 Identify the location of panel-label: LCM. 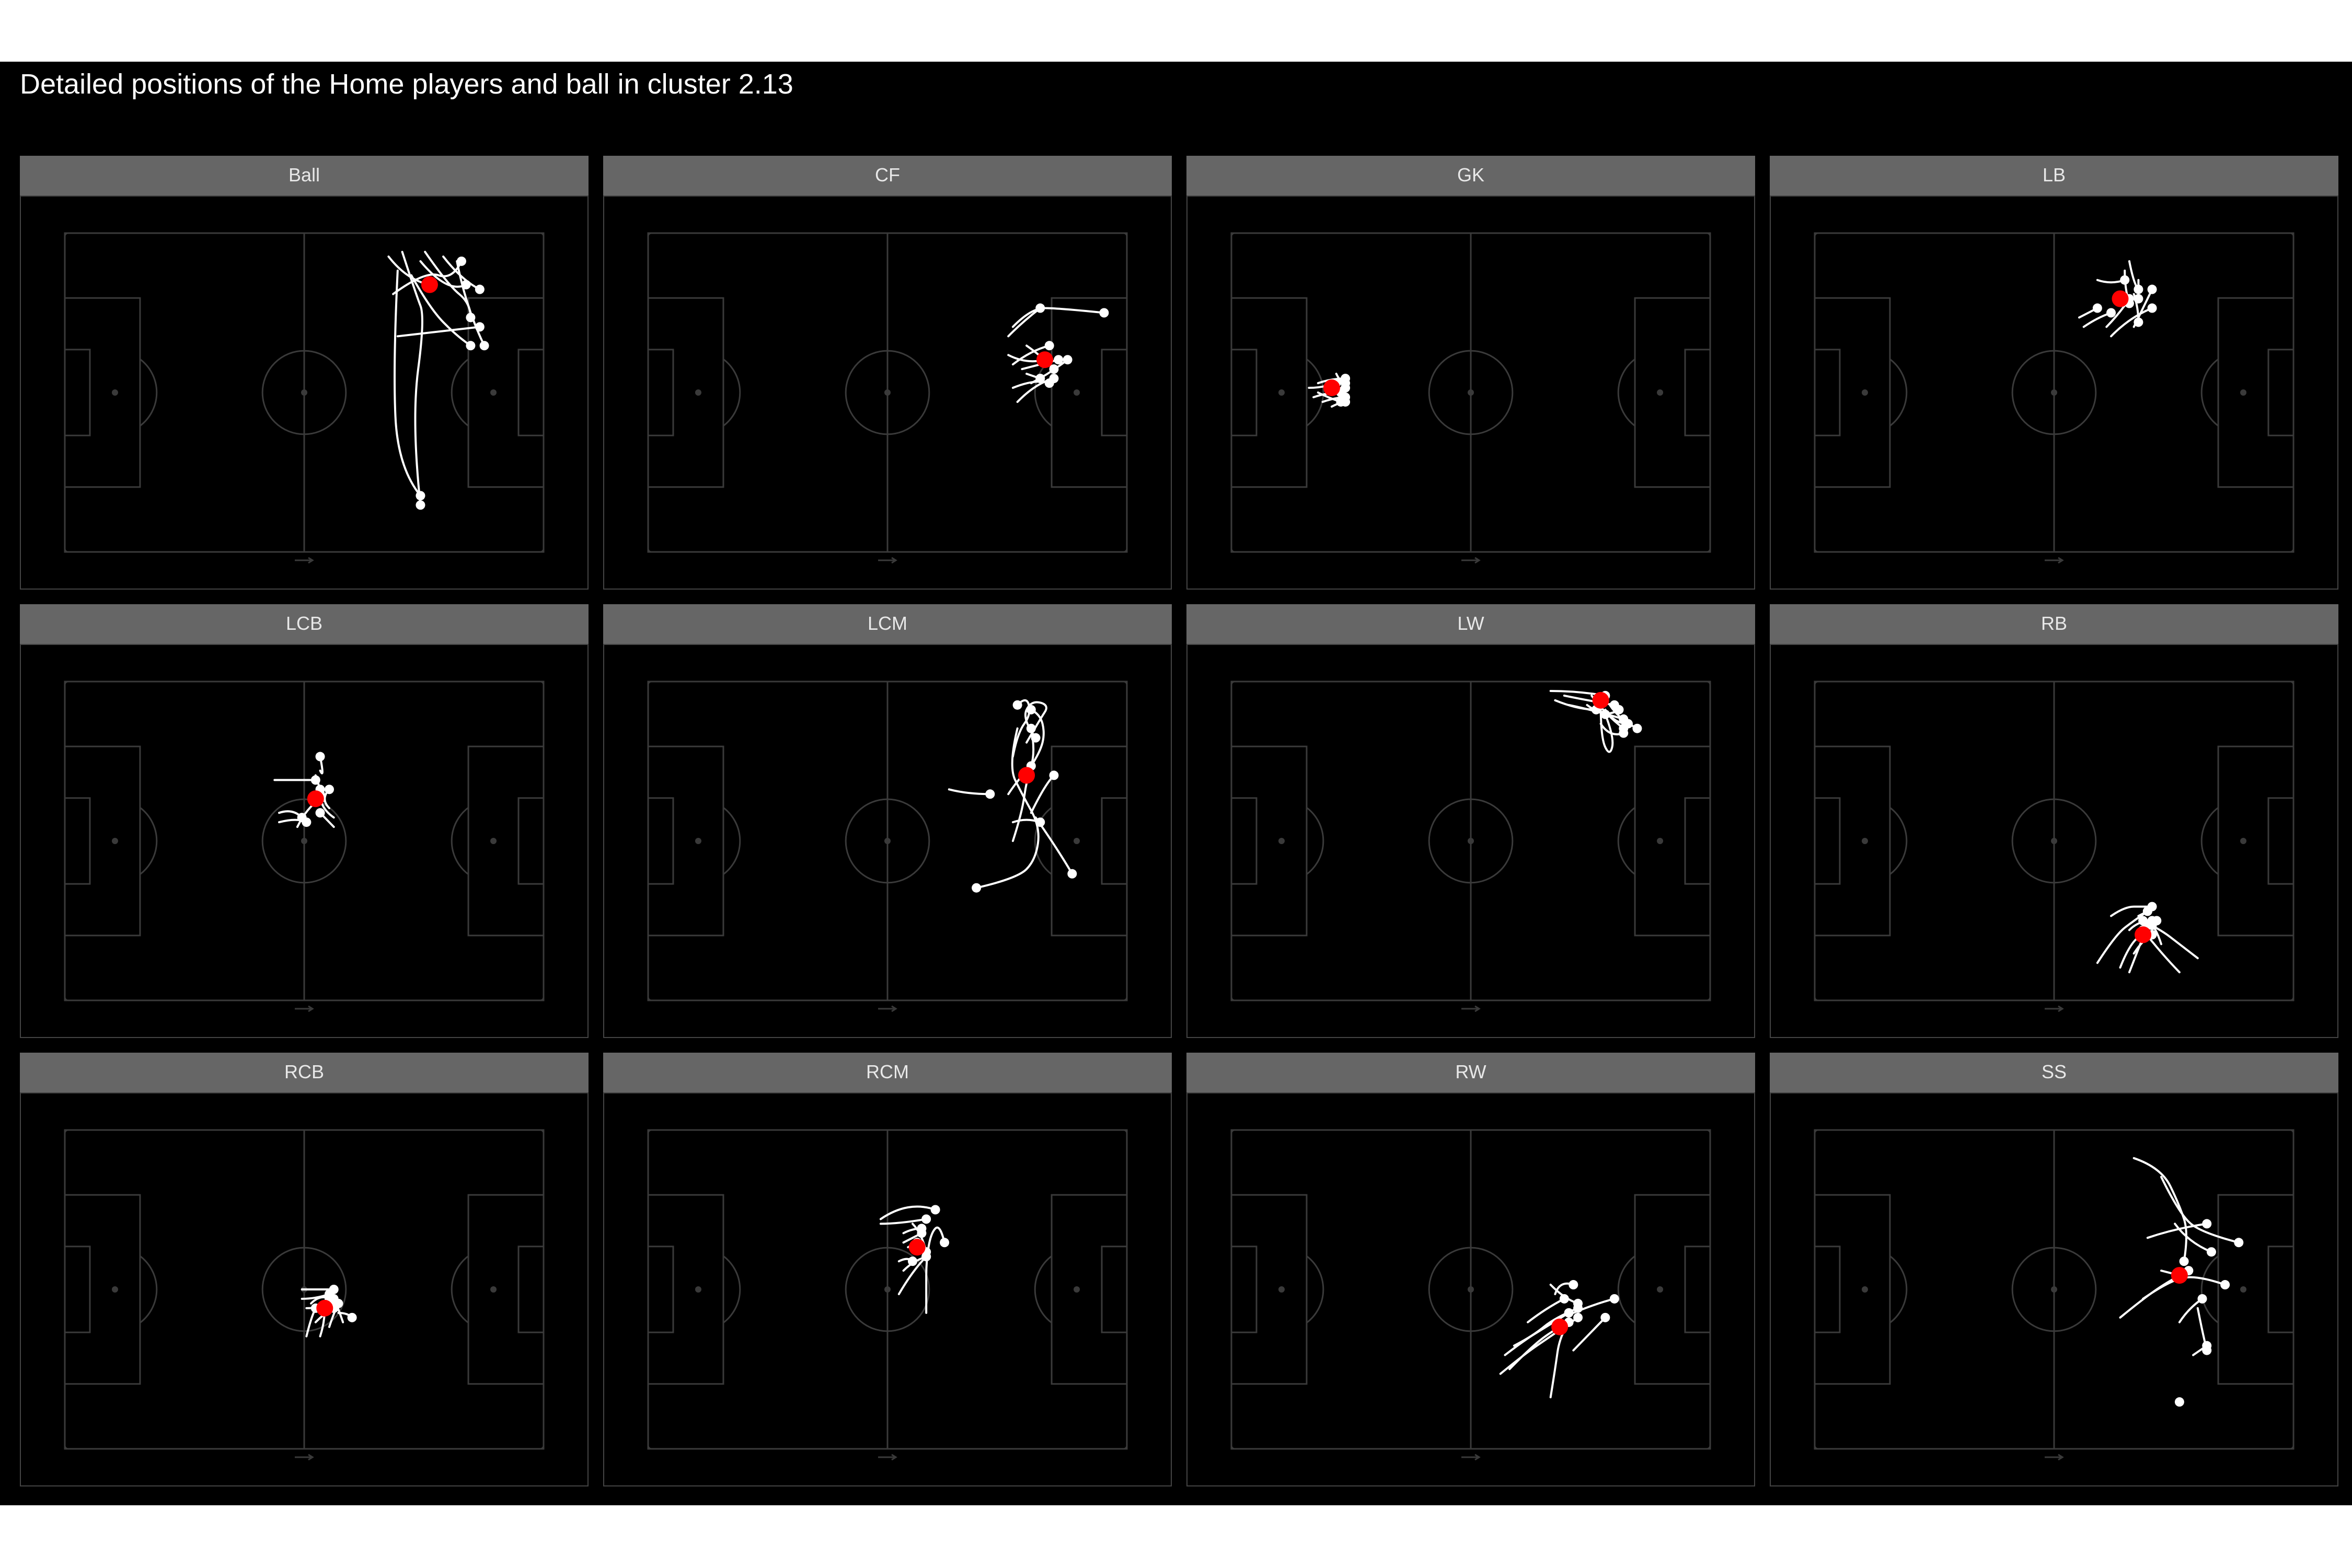
(887, 623).